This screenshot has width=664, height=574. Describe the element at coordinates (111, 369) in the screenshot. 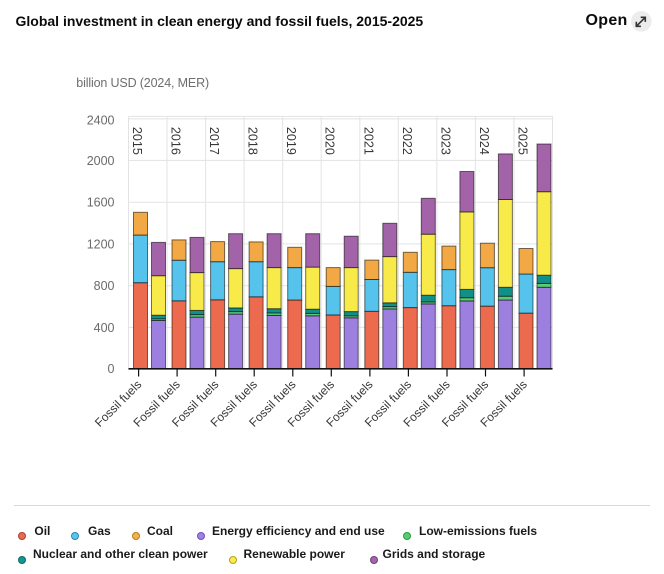

I see `svg-text: 0` at that location.